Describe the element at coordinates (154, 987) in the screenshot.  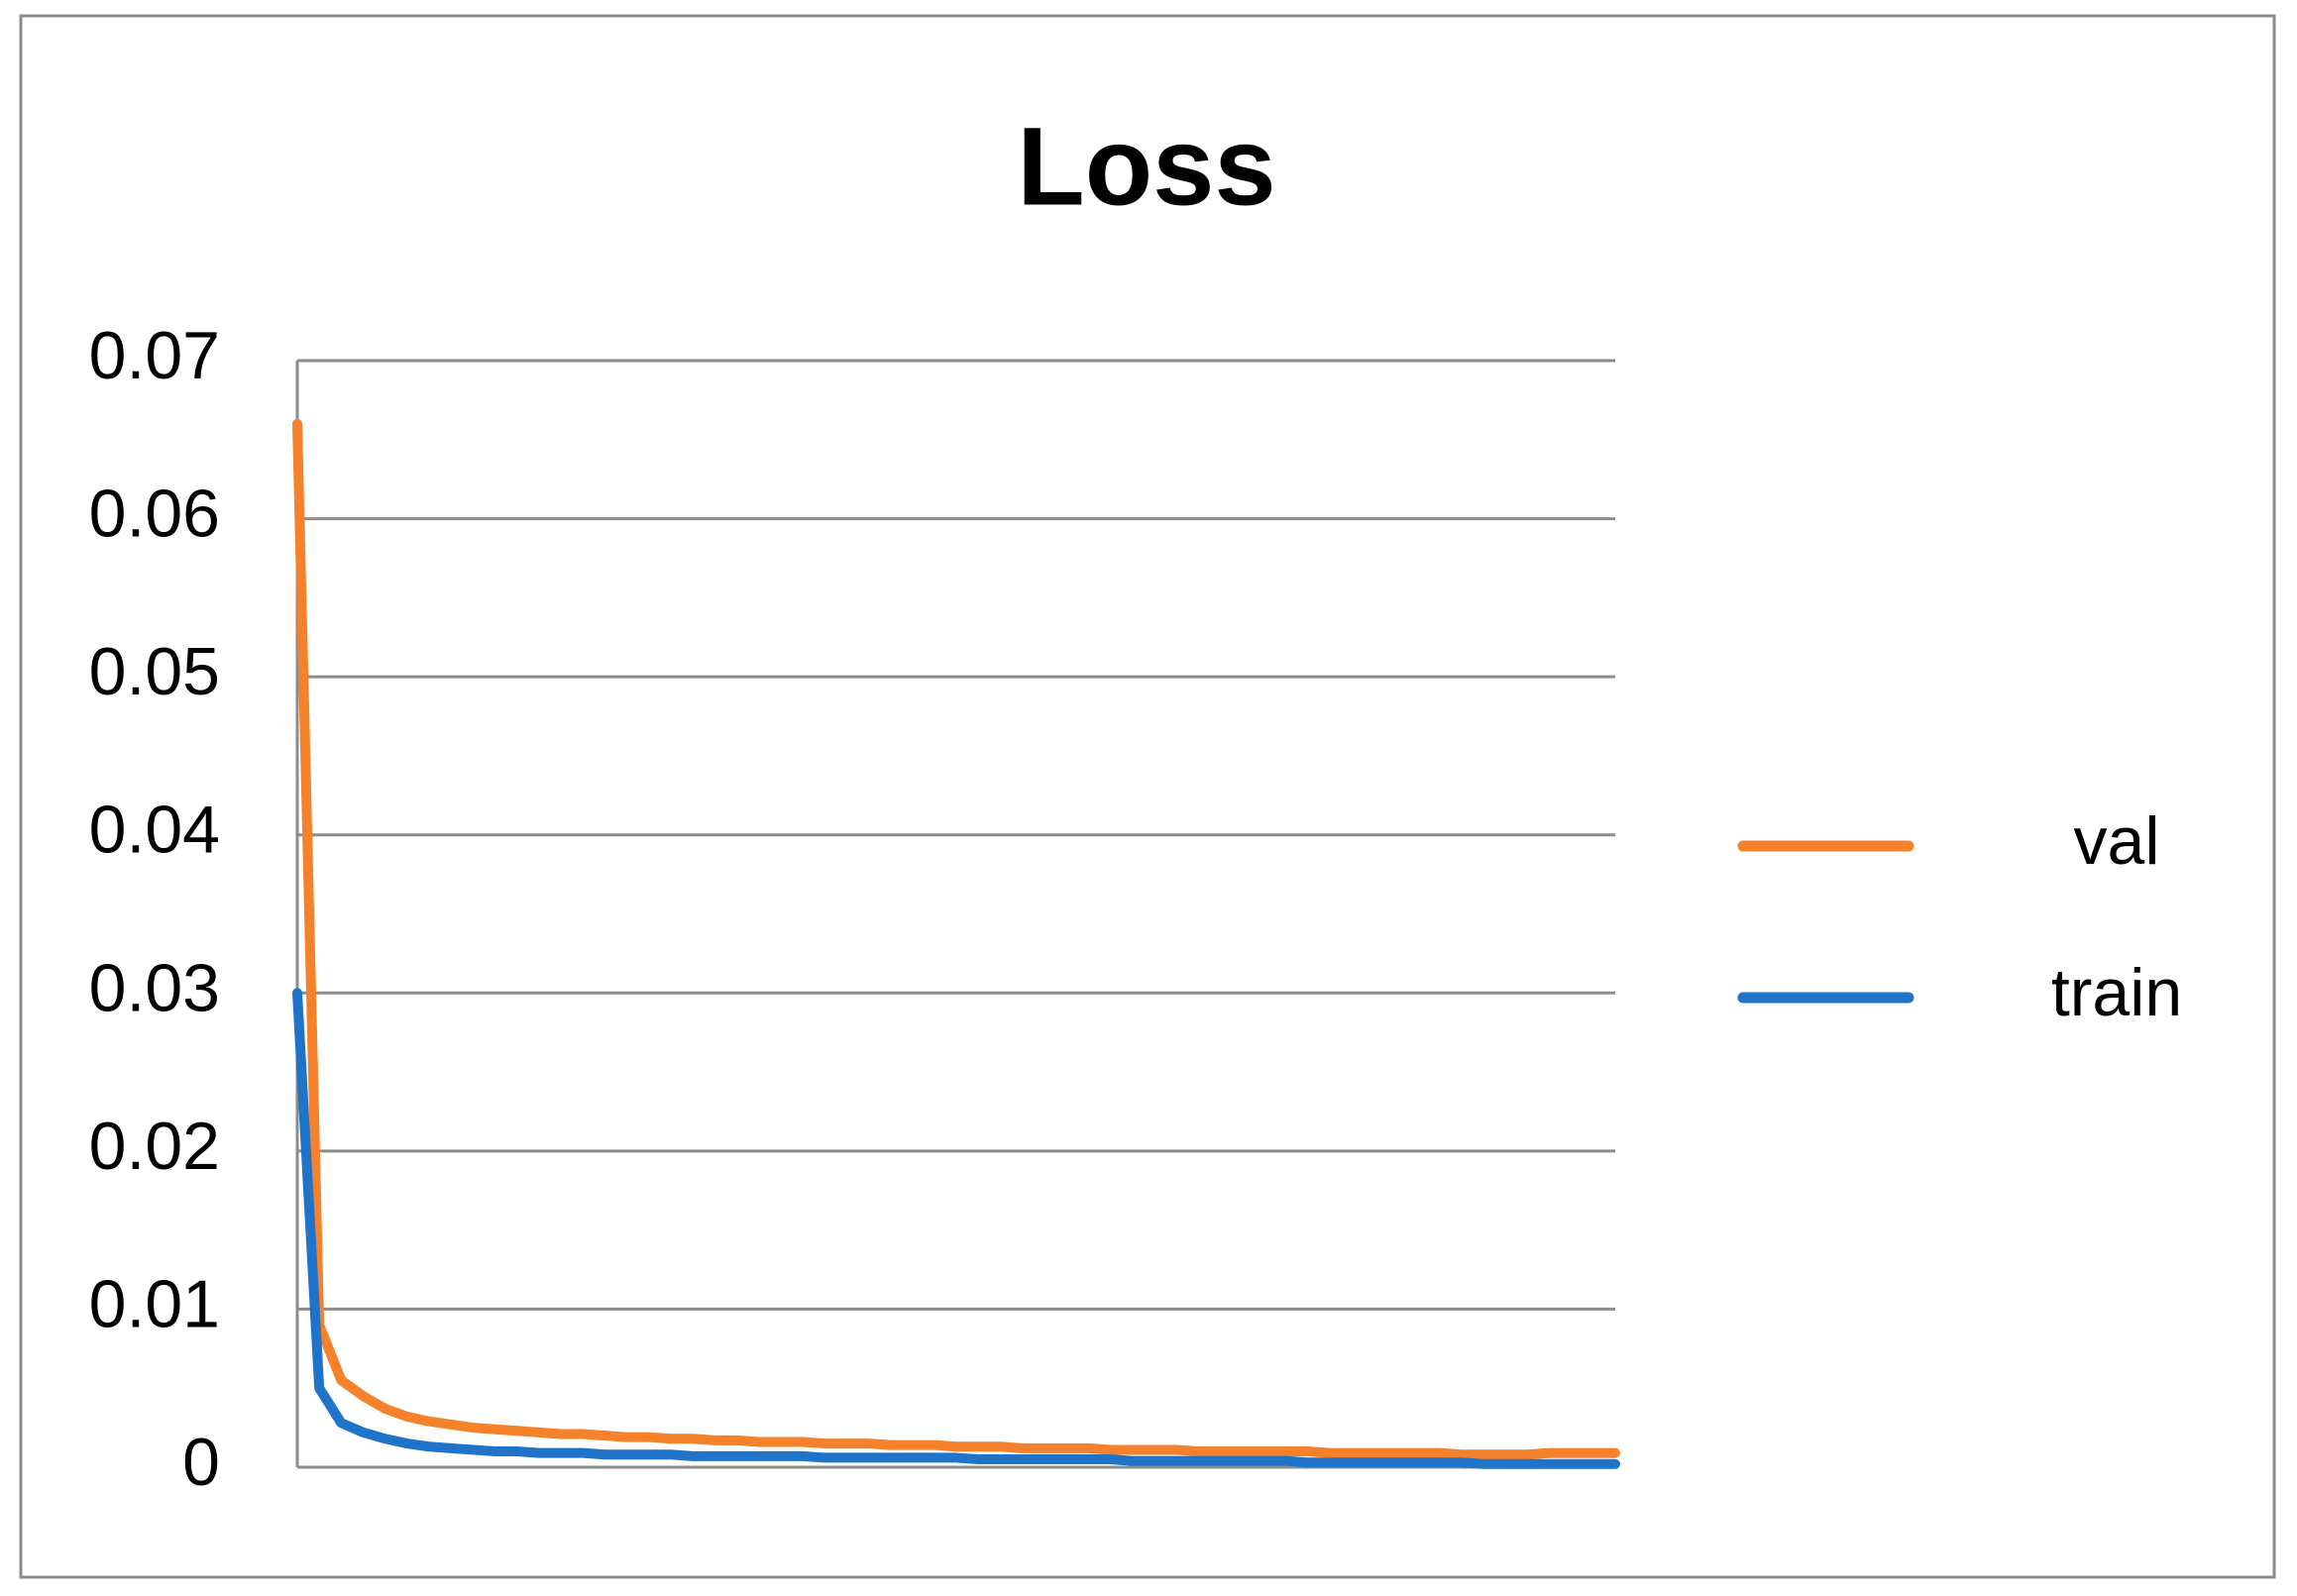
I see `y-tick-label: 0.03` at that location.